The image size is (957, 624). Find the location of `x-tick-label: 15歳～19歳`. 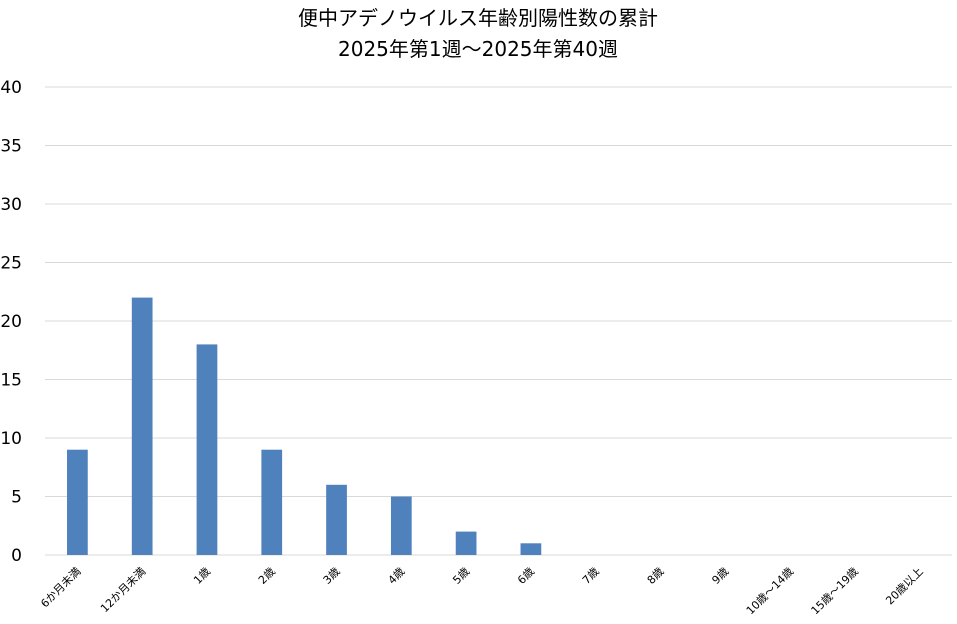

x-tick-label: 15歳～19歳 is located at coordinates (835, 591).